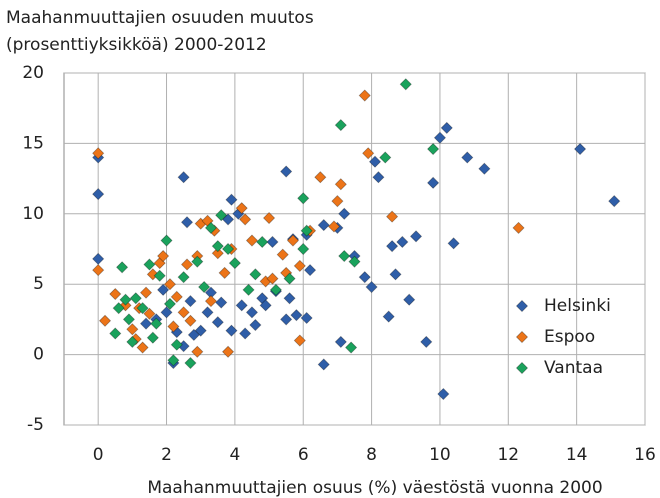 Image resolution: width=660 pixels, height=498 pixels. Describe the element at coordinates (577, 306) in the screenshot. I see `legend-label: Helsinki` at that location.